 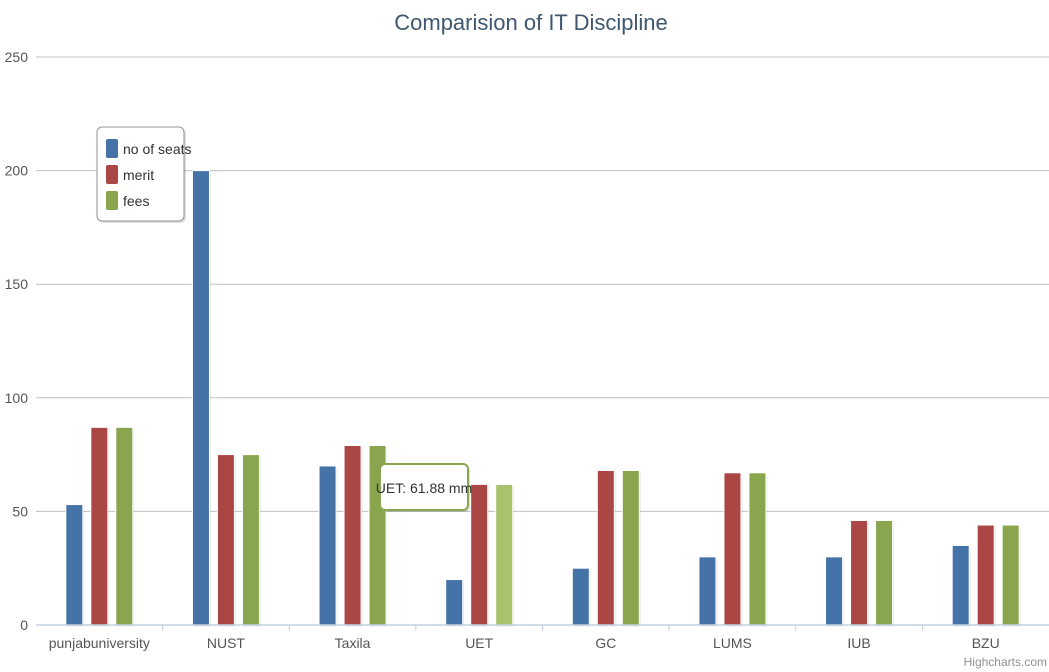 I want to click on legend-label: merit, so click(x=138, y=175).